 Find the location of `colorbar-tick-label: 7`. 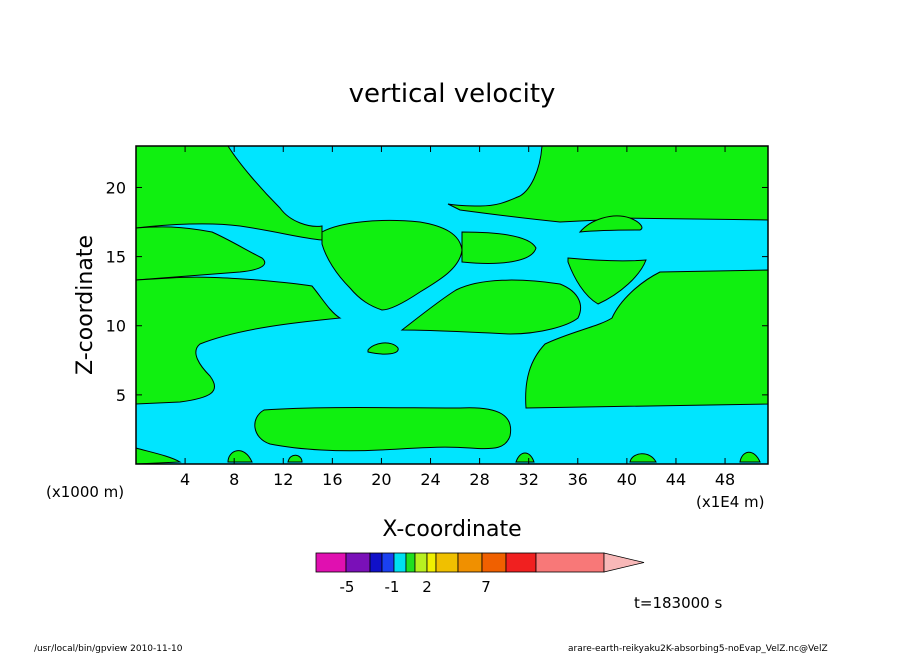

colorbar-tick-label: 7 is located at coordinates (486, 587).